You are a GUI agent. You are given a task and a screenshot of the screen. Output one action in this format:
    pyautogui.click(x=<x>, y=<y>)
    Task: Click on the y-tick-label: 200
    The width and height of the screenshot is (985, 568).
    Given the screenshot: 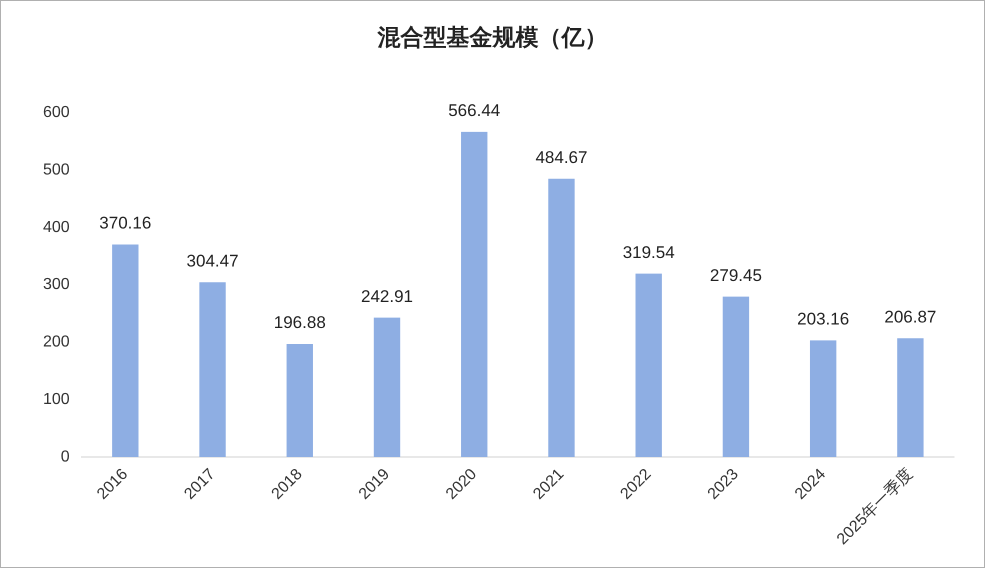 What is the action you would take?
    pyautogui.click(x=56, y=342)
    